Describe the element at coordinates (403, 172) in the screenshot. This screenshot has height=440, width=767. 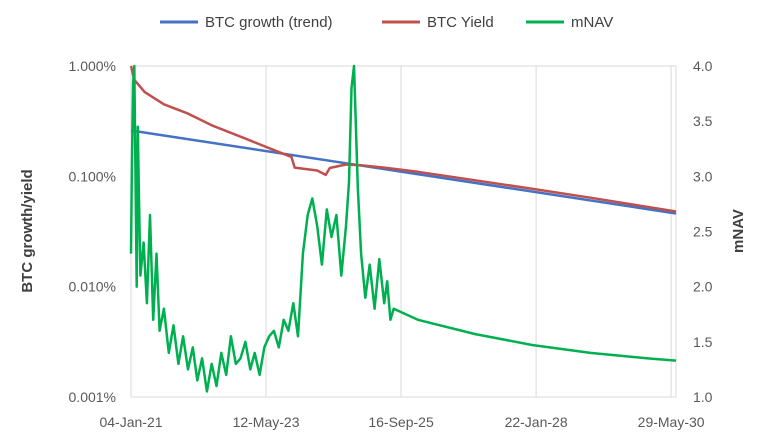
I see `series-line-btc-growth-trend` at that location.